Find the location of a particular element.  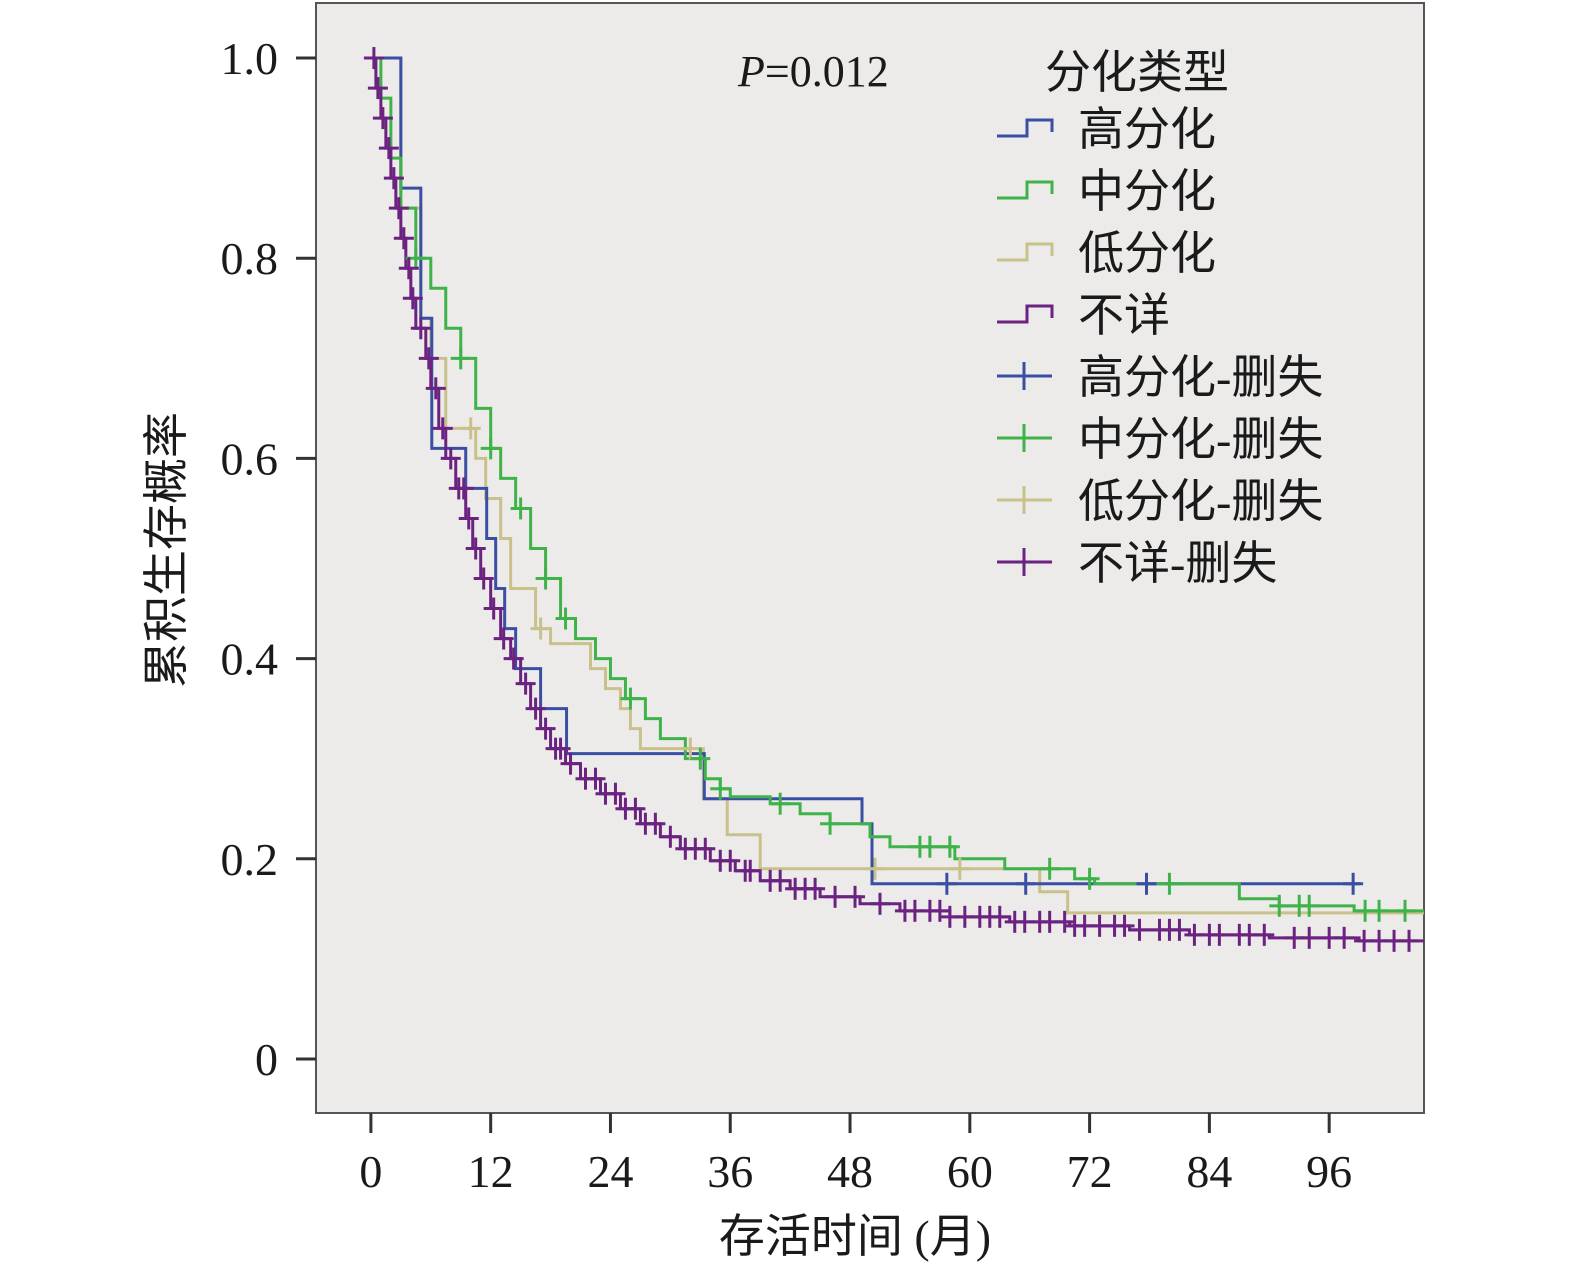

x-tick-label: 0 is located at coordinates (370, 1171).